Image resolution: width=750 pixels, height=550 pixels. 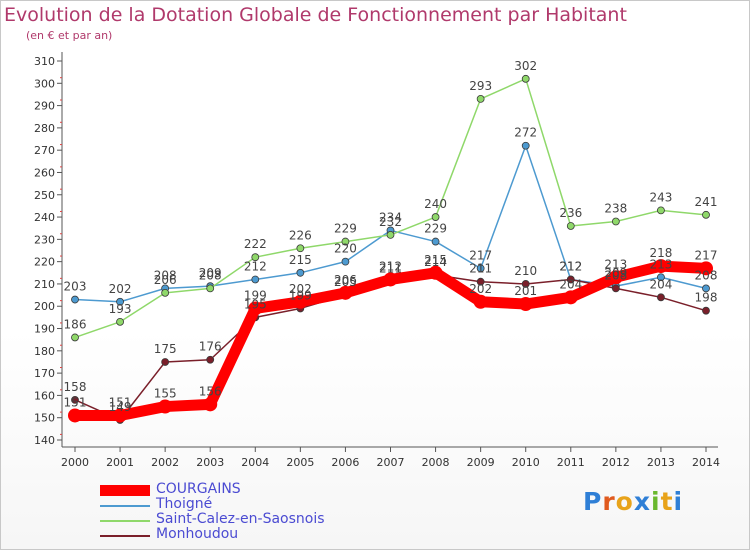 I want to click on data-label: 193, so click(x=120, y=309).